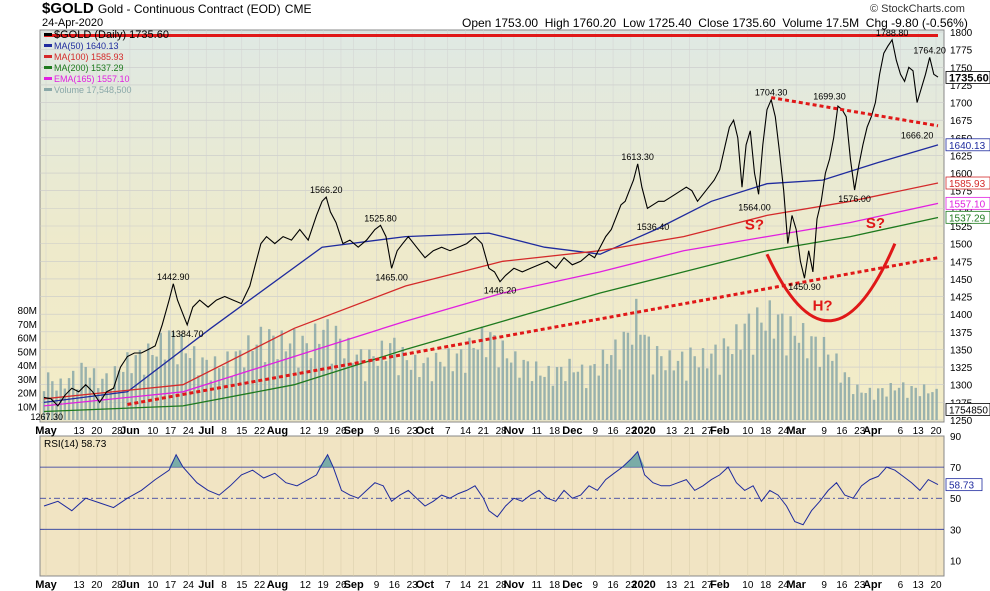 Image resolution: width=990 pixels, height=591 pixels. What do you see at coordinates (27, 339) in the screenshot?
I see `volume-tick-label: 60M` at bounding box center [27, 339].